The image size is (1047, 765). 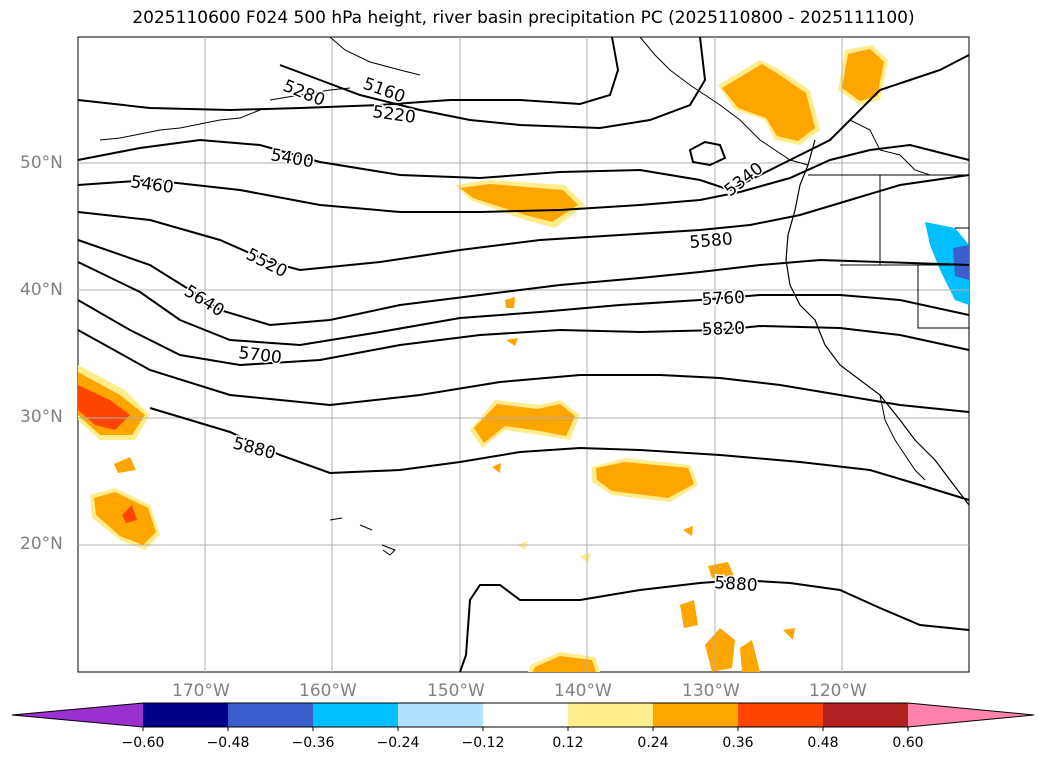 I want to click on colorbar-tick-label: −0.60, so click(x=143, y=743).